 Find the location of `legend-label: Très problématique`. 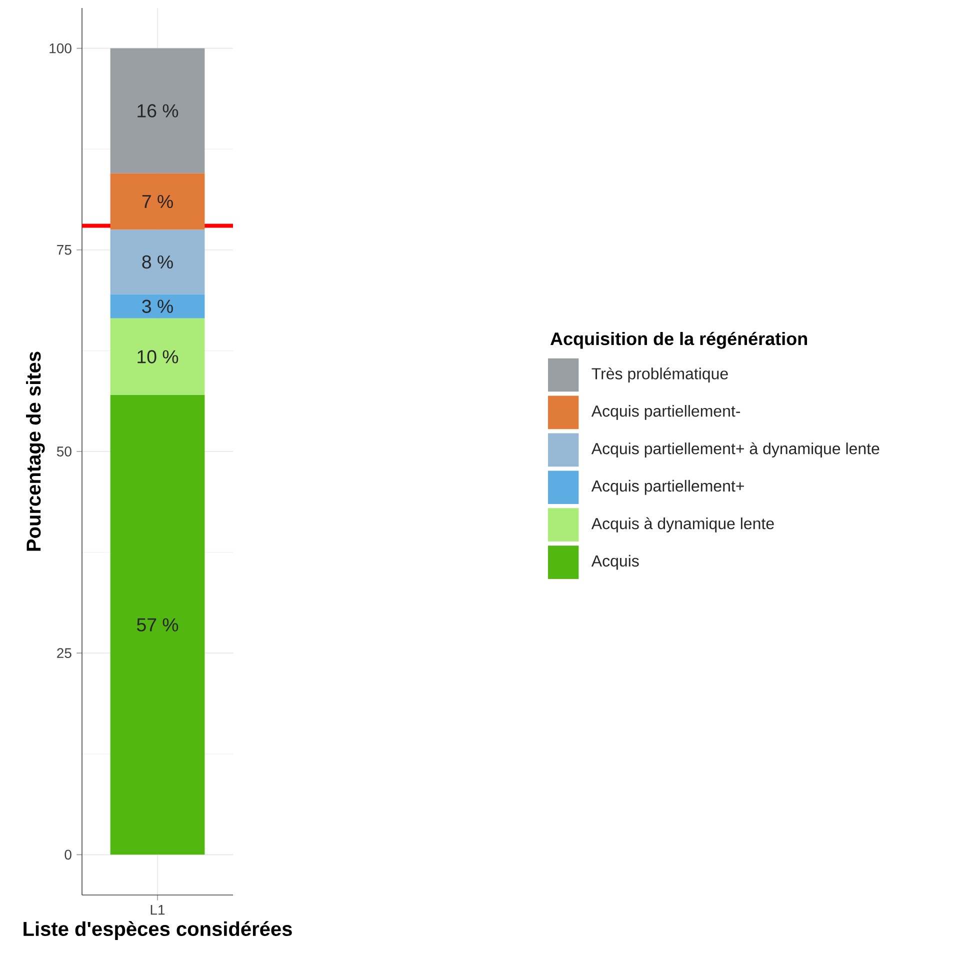

legend-label: Très problématique is located at coordinates (660, 375).